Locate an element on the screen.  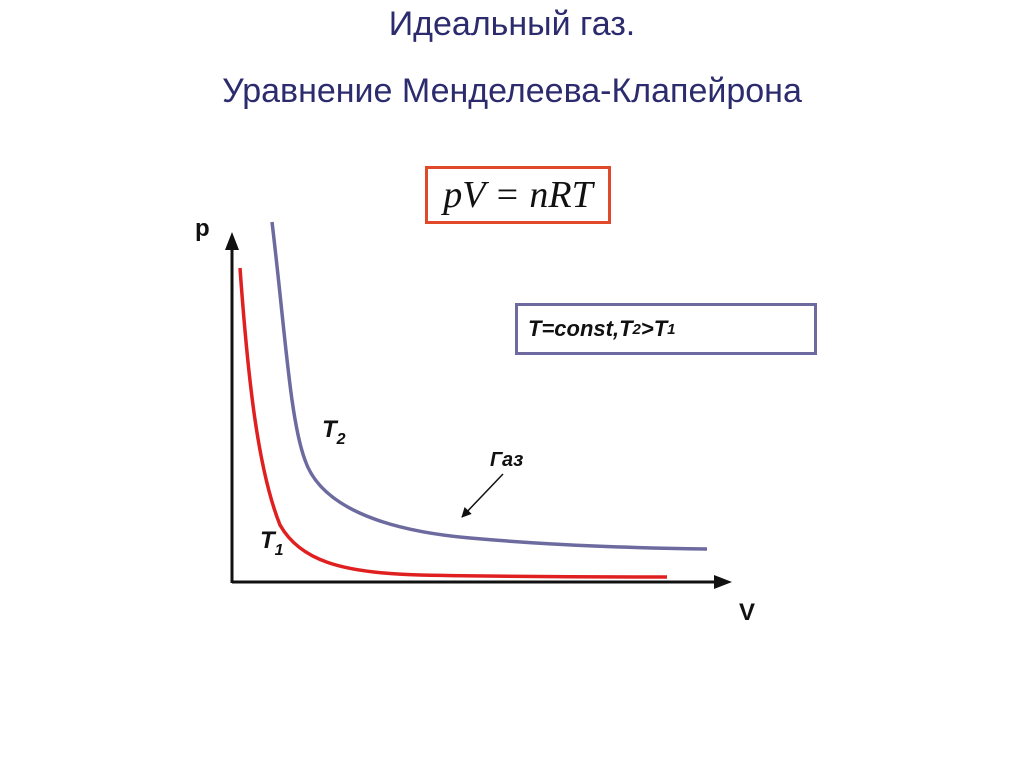
t2-curve-letter: T is located at coordinates (330, 429).